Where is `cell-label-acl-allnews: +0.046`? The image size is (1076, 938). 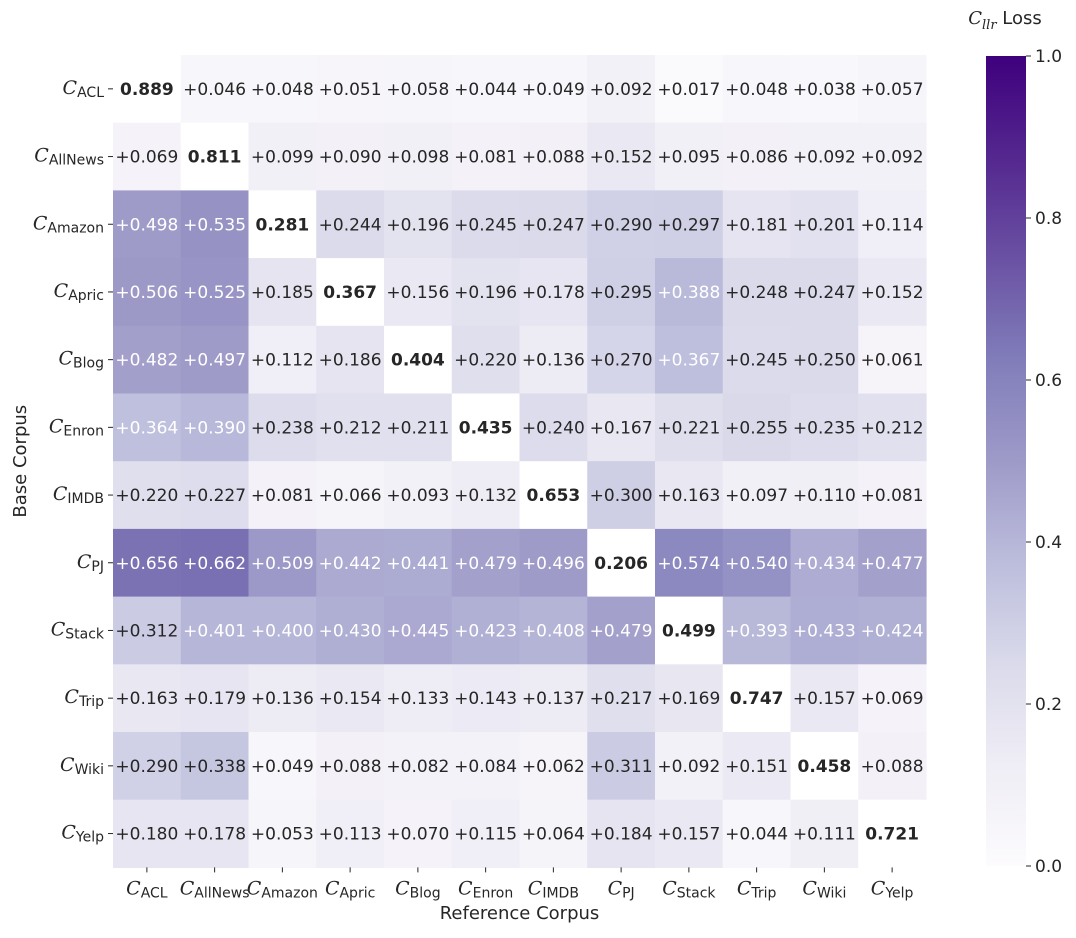
cell-label-acl-allnews: +0.046 is located at coordinates (214, 90).